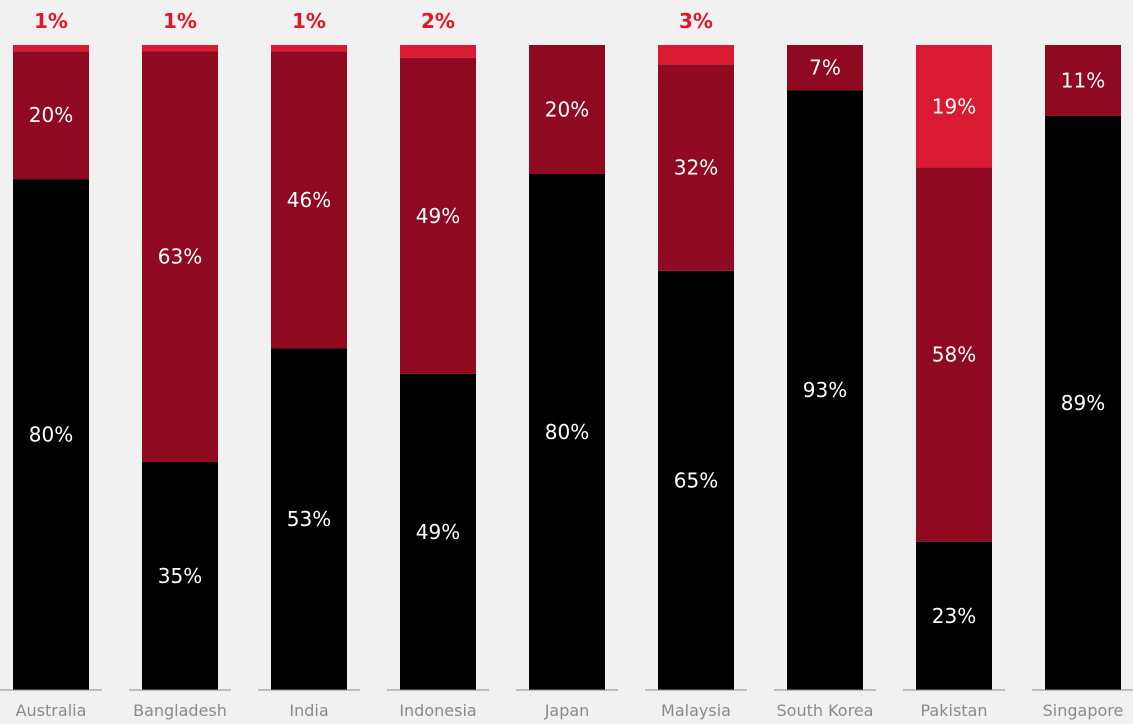  I want to click on category-label-japan: Japan, so click(567, 710).